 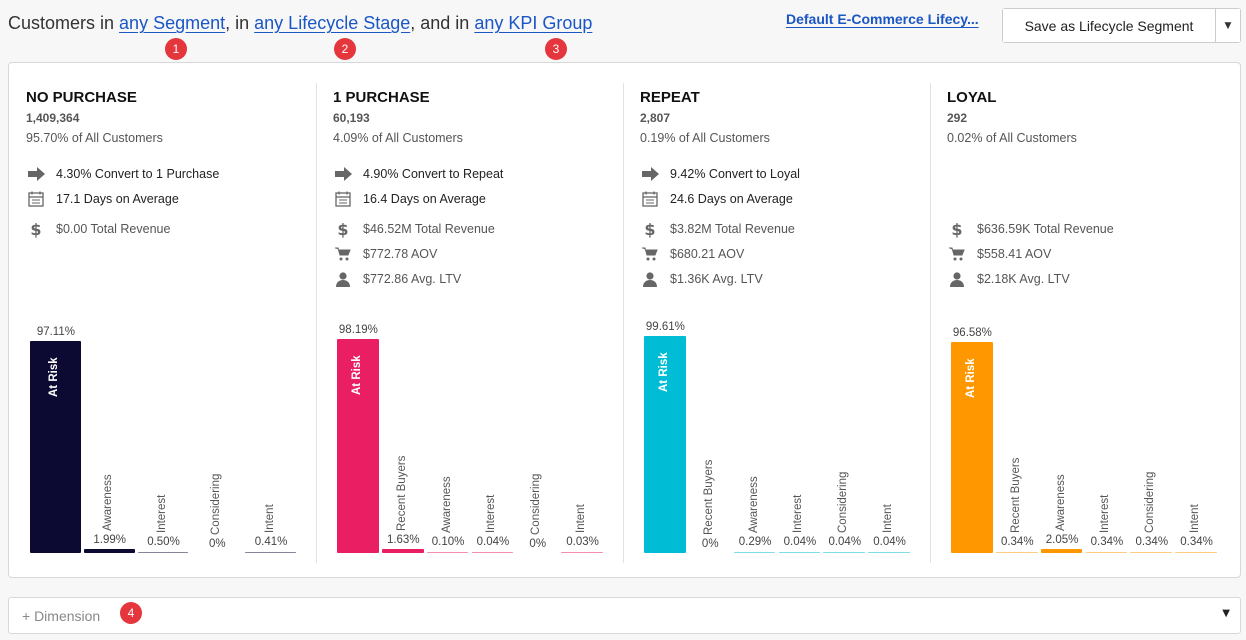 What do you see at coordinates (1109, 25) in the screenshot?
I see `save-lifecycle-segment-button: Save as Lifecycle Segment` at bounding box center [1109, 25].